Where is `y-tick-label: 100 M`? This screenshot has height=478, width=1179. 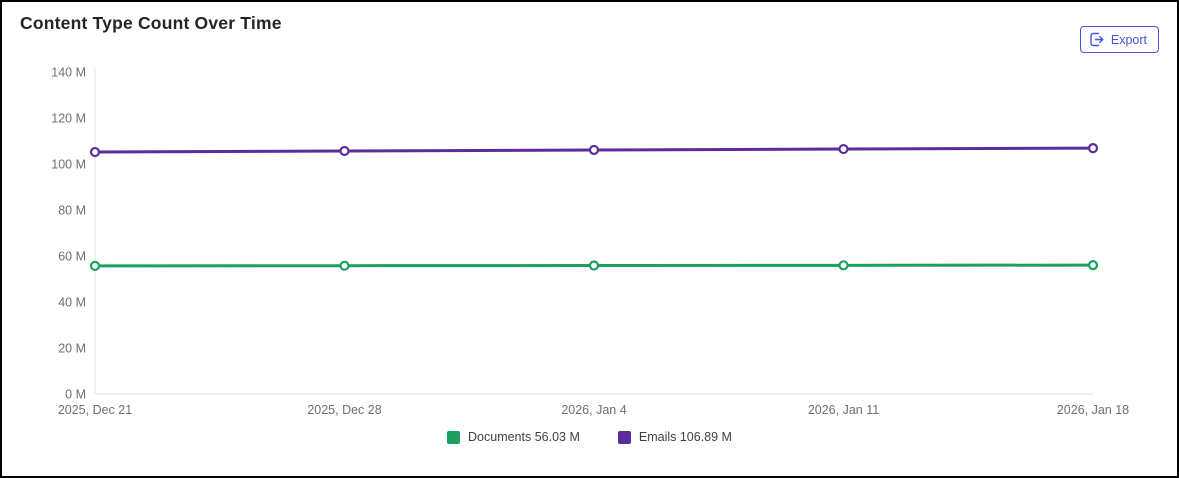 y-tick-label: 100 M is located at coordinates (68, 165).